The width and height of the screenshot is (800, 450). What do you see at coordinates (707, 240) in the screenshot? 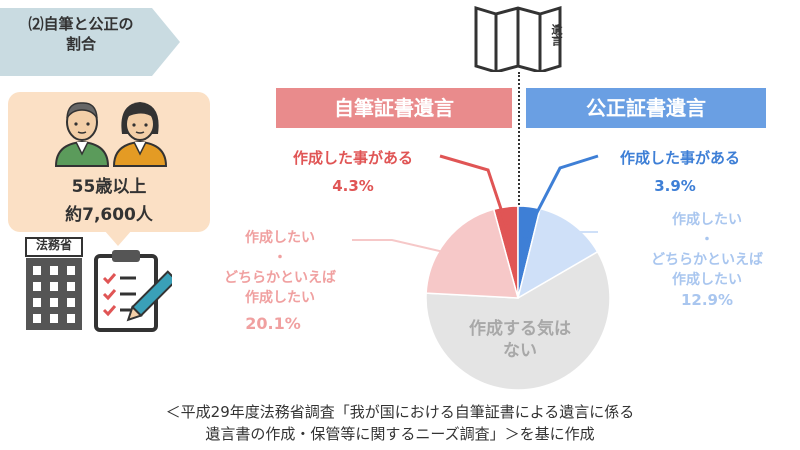
I see `kosei-want-line2: ・` at bounding box center [707, 240].